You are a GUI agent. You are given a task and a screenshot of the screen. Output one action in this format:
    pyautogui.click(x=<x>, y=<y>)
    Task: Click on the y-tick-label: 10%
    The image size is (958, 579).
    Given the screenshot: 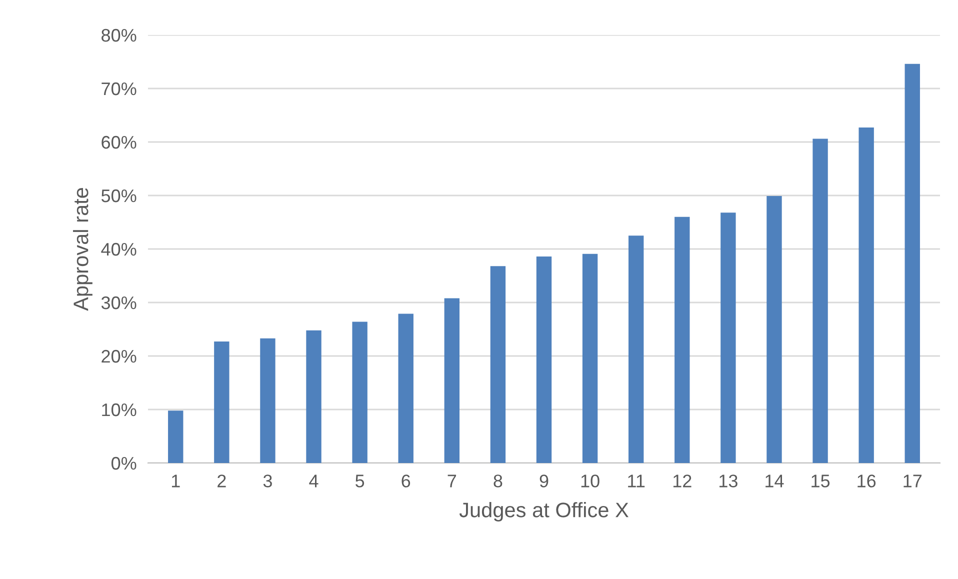 What is the action you would take?
    pyautogui.click(x=119, y=409)
    